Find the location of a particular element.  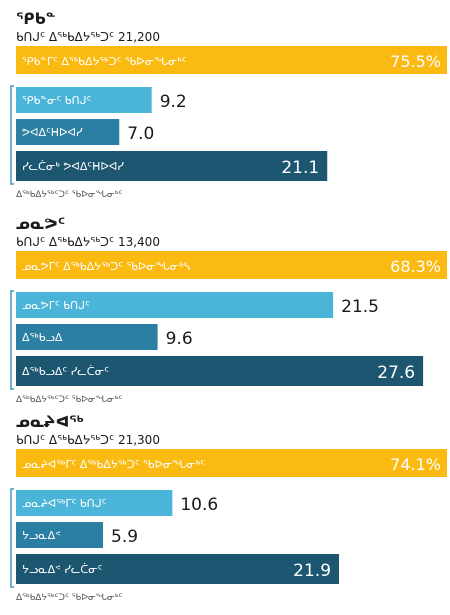

category-label: ᓄᓇᖨᐊᖅᒥᑦ ᑲᑎᒍᑦ is located at coordinates (64, 503).